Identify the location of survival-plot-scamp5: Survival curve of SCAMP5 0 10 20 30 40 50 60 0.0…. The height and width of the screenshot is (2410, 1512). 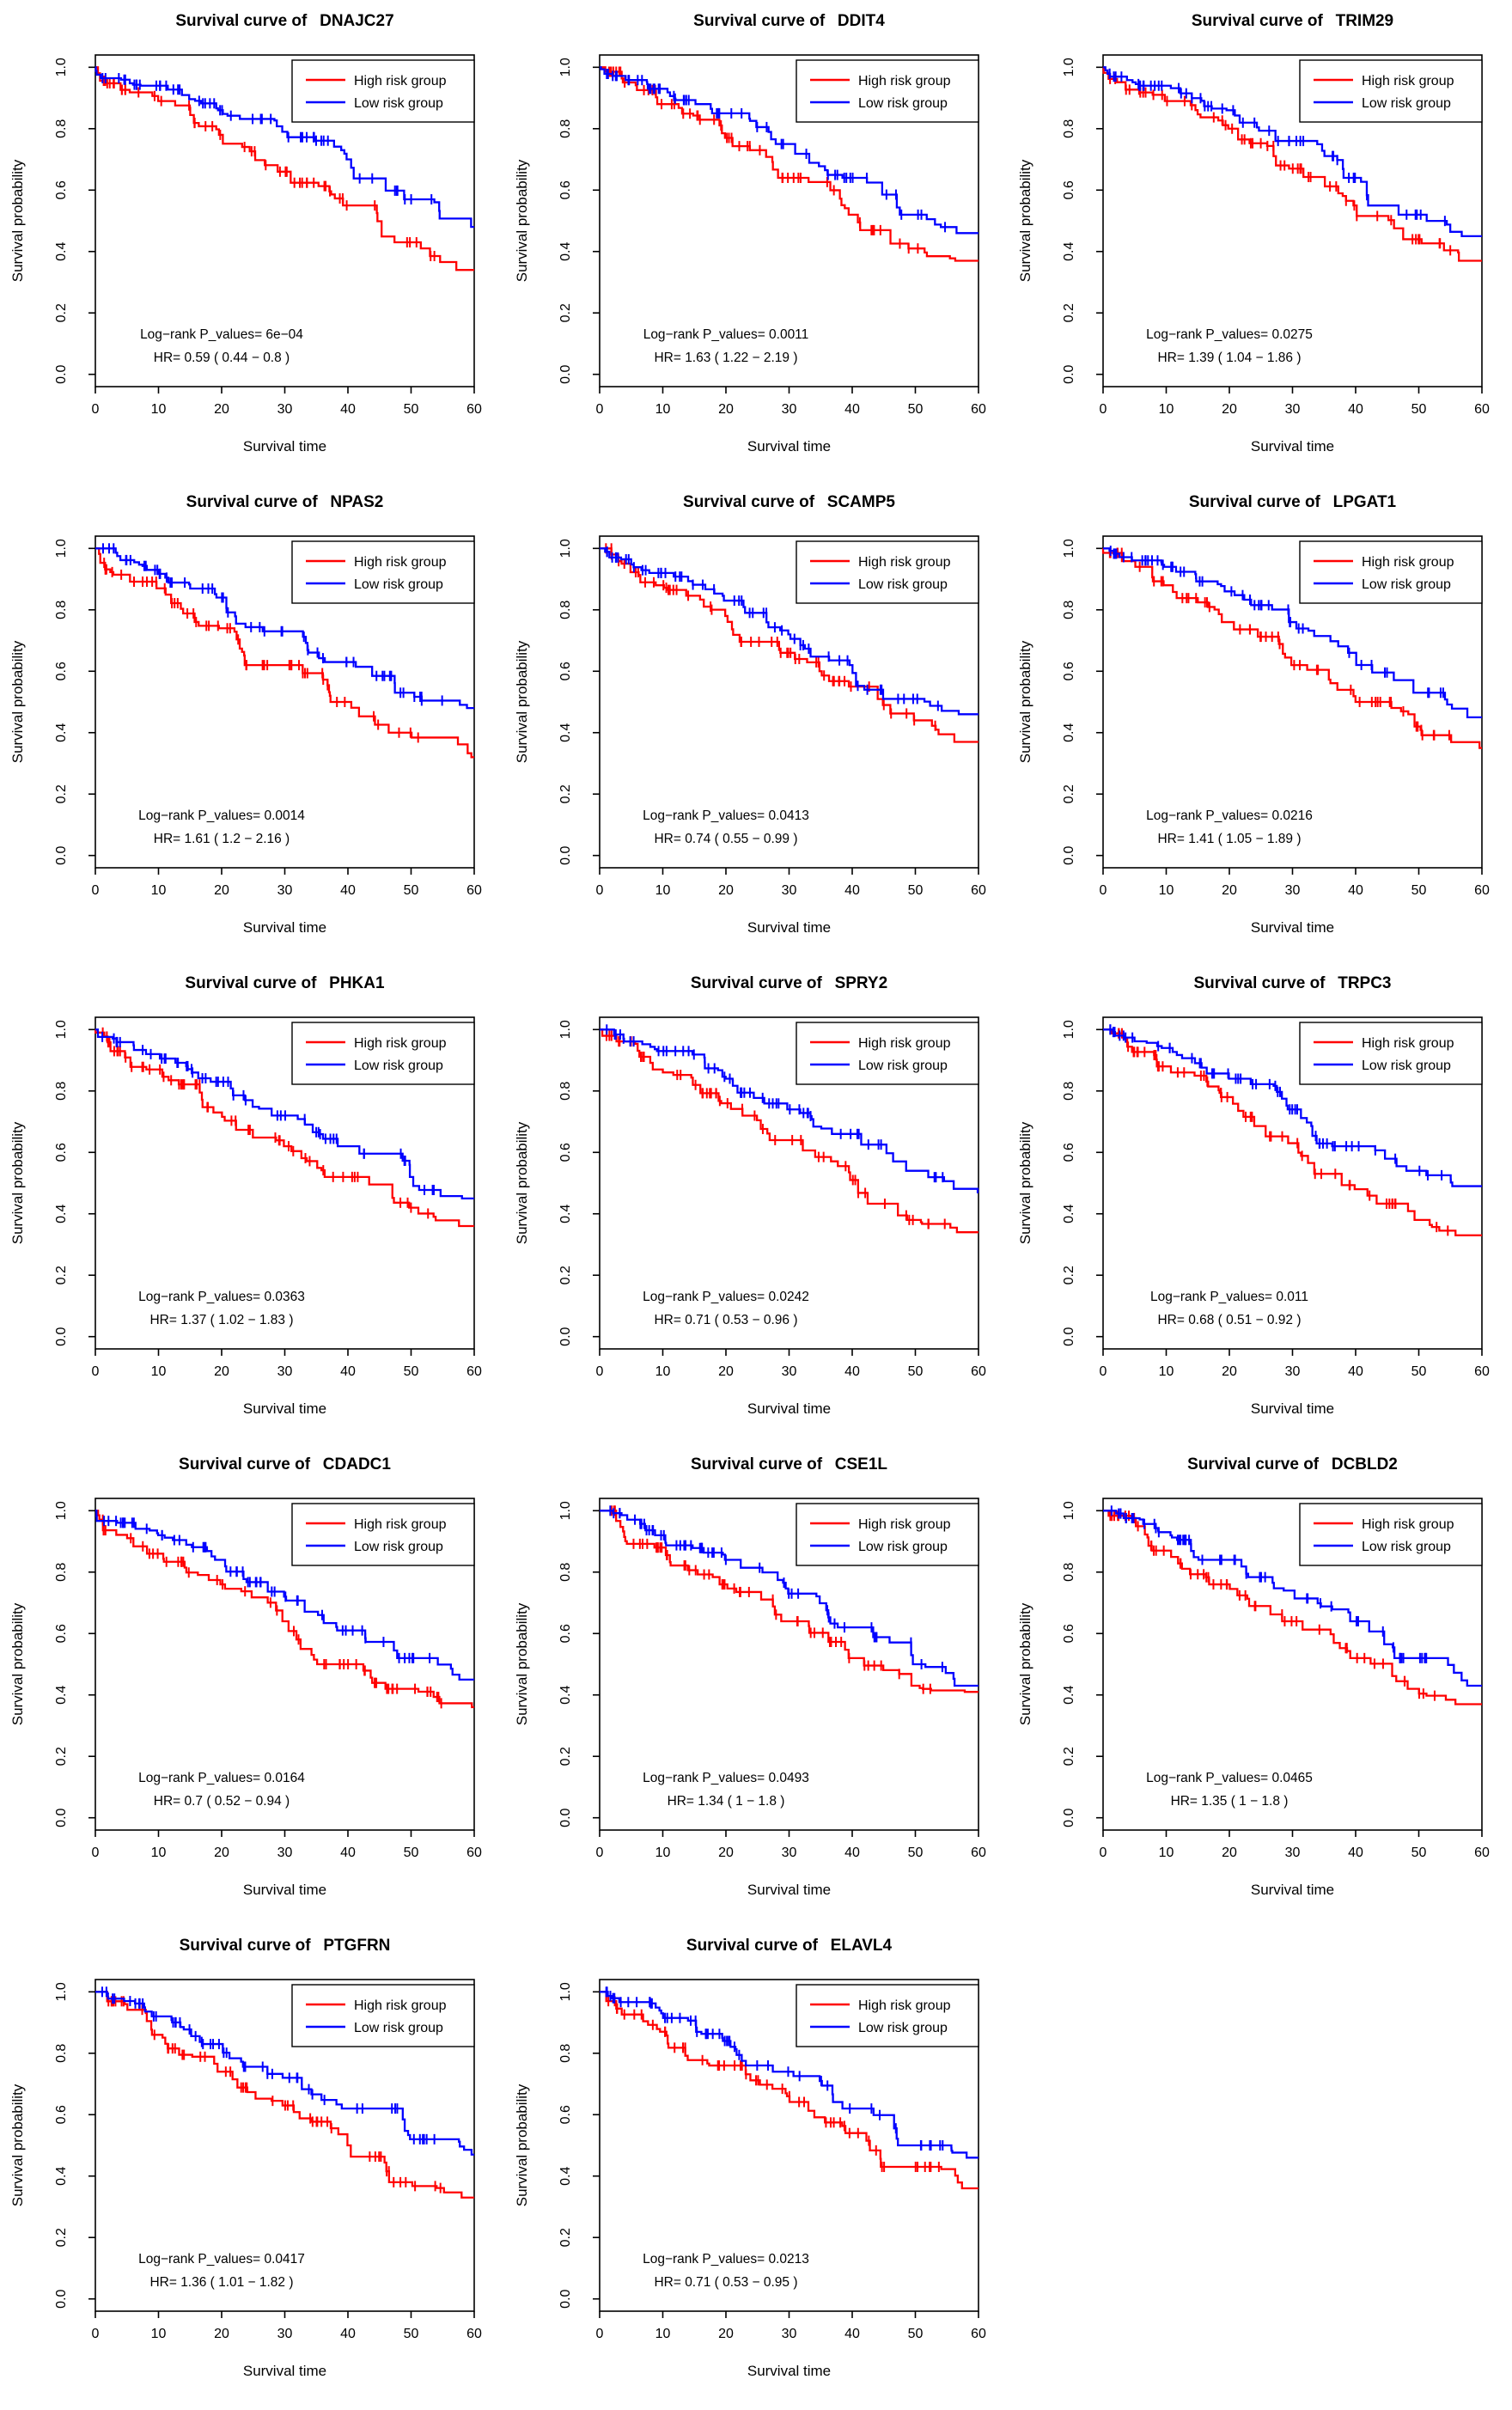
(756, 724).